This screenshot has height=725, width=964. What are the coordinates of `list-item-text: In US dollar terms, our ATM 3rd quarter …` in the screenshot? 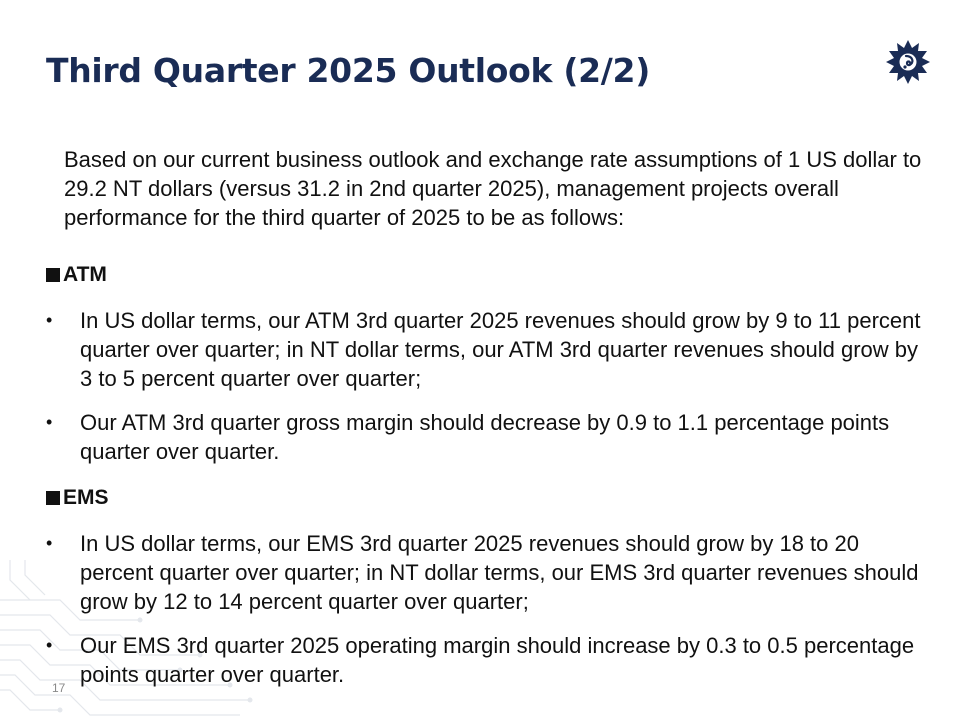 It's located at (500, 349).